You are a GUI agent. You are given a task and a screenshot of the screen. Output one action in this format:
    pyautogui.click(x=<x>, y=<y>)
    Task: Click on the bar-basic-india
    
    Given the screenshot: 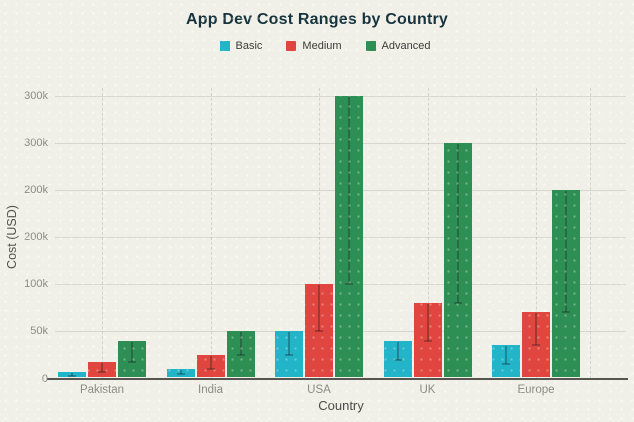 What is the action you would take?
    pyautogui.click(x=180, y=373)
    